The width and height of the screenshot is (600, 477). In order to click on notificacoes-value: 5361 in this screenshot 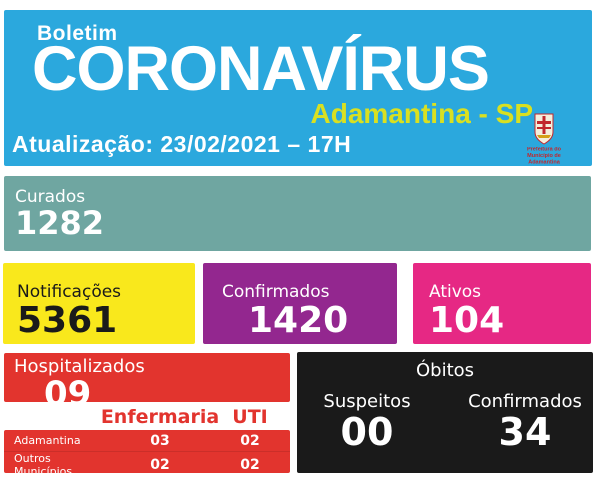, I will do `click(67, 321)`.